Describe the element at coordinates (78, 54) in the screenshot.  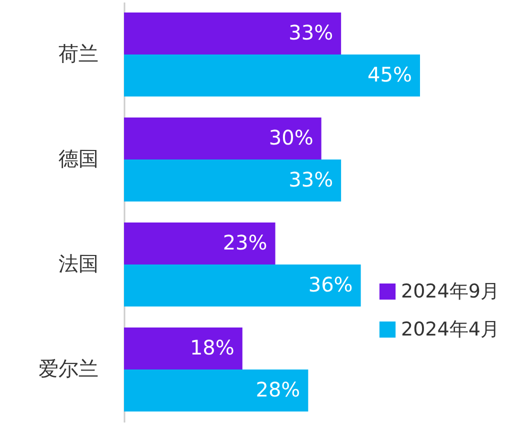
I see `y-tick-label: 荷兰` at that location.